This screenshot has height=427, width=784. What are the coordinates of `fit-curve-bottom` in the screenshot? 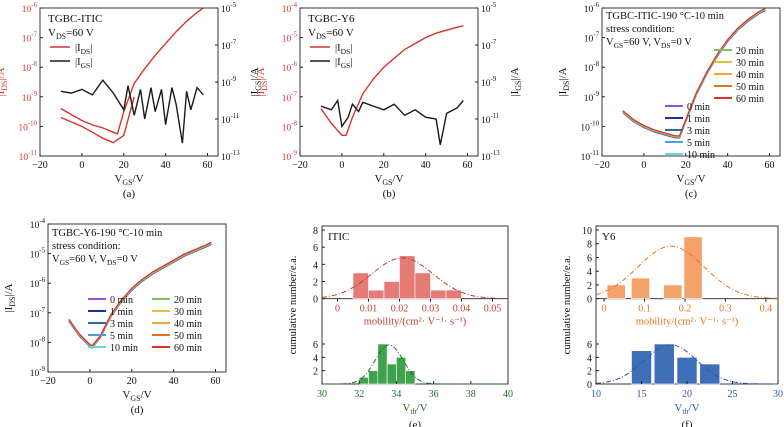 It's located at (686, 364).